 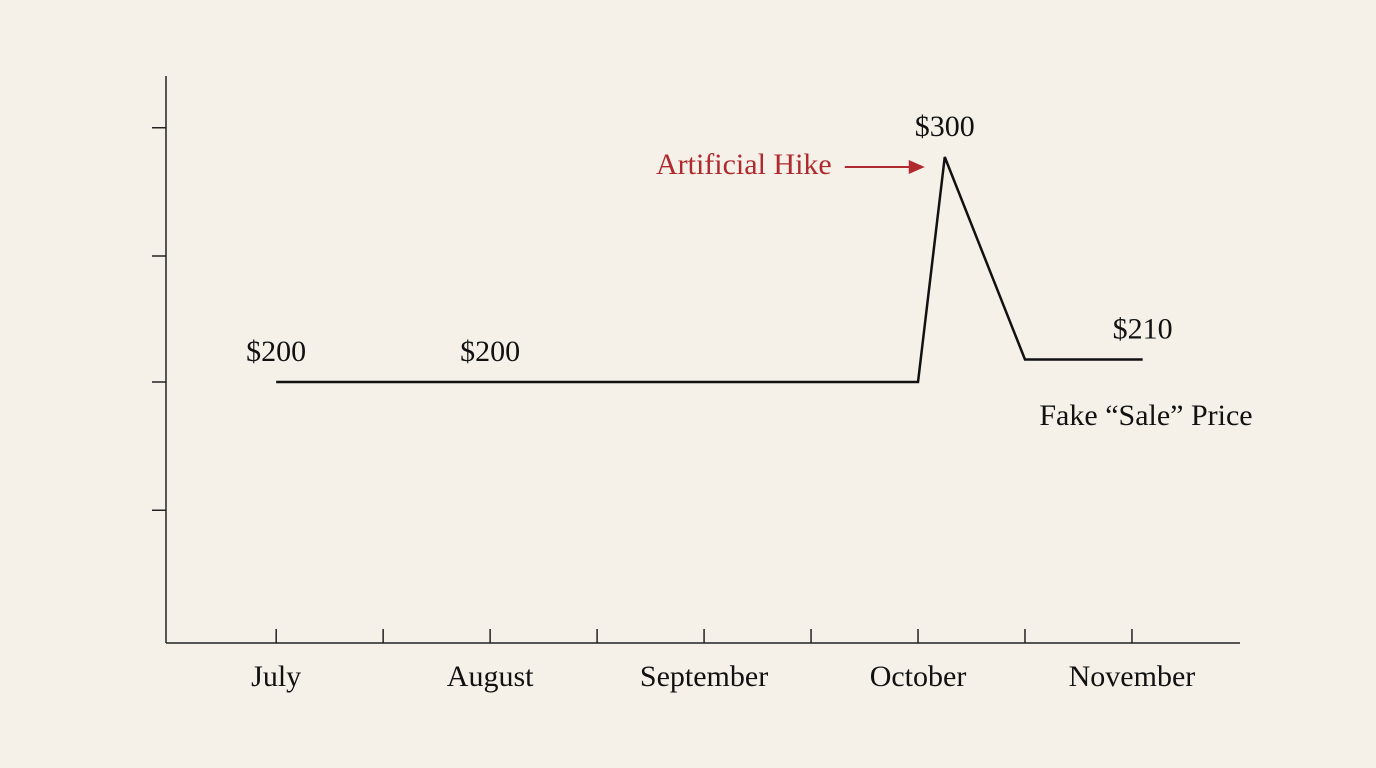 What do you see at coordinates (704, 676) in the screenshot?
I see `x-tick-label: September` at bounding box center [704, 676].